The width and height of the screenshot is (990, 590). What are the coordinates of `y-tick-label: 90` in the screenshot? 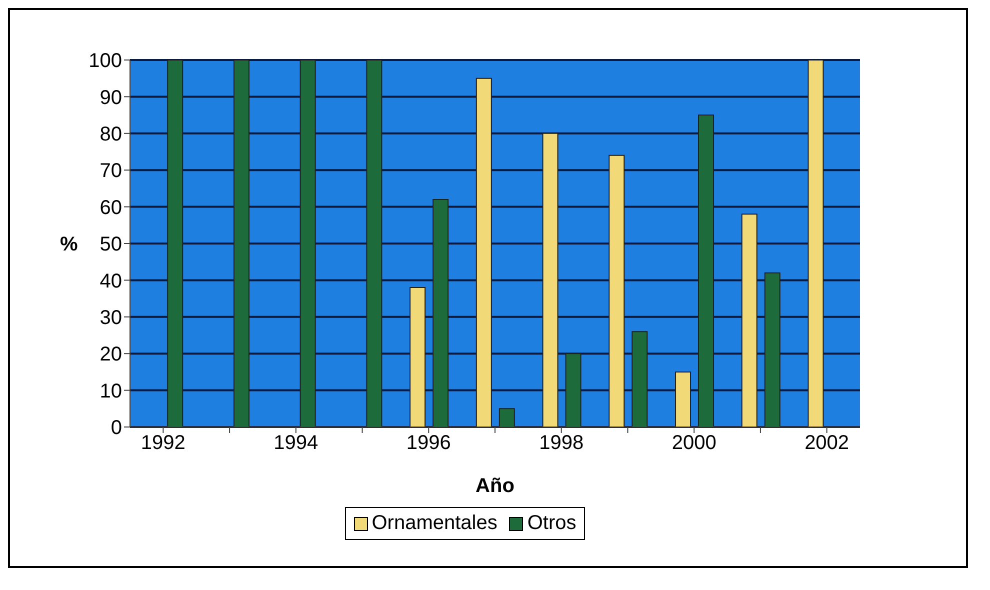 It's located at (111, 97).